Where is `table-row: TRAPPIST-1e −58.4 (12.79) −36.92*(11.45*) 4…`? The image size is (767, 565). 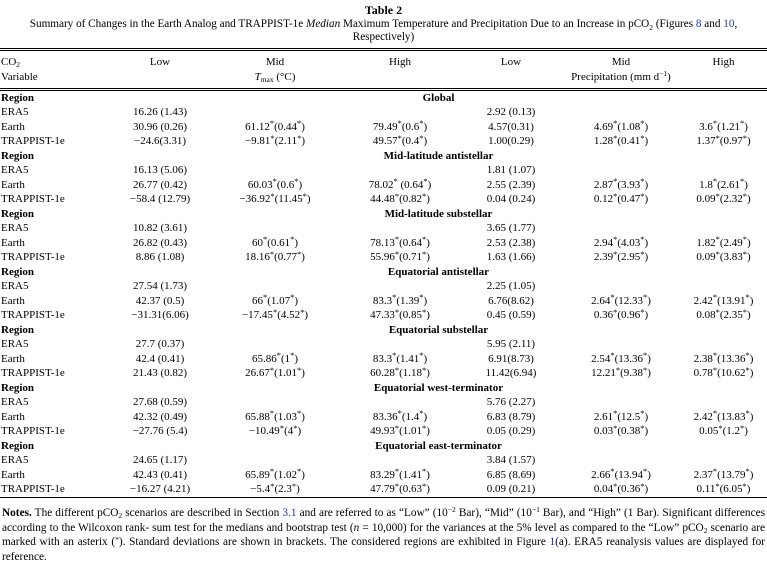 table-row: TRAPPIST-1e −58.4 (12.79) −36.92*(11.45*) 4… is located at coordinates (383, 199).